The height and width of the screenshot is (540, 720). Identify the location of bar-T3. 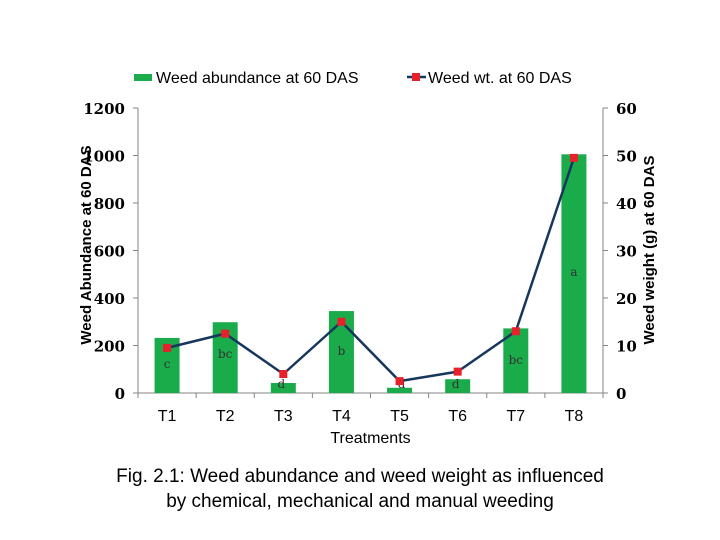
(283, 388).